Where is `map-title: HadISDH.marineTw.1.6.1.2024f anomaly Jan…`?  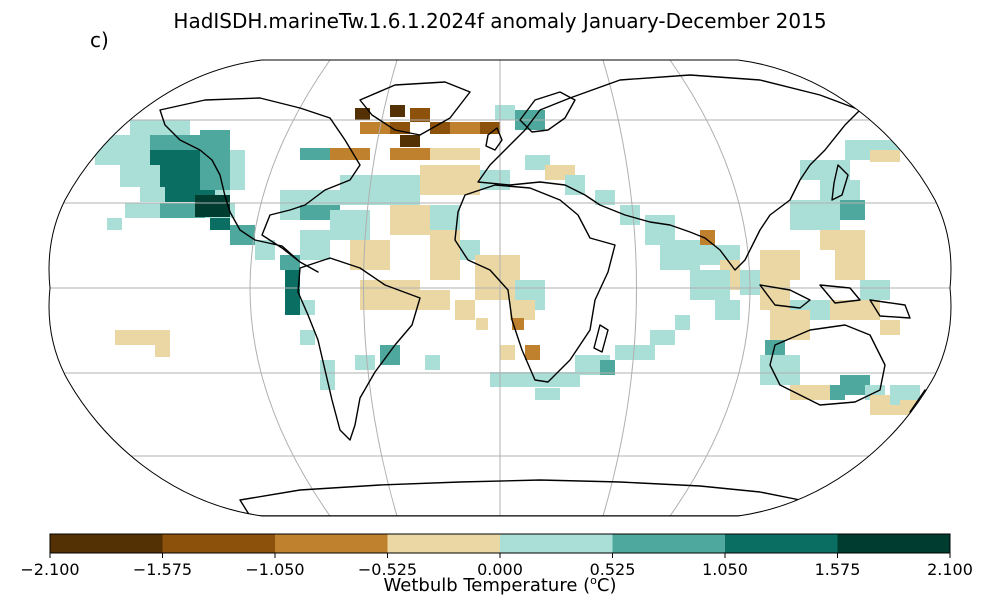 map-title: HadISDH.marineTw.1.6.1.2024f anomaly Jan… is located at coordinates (500, 21).